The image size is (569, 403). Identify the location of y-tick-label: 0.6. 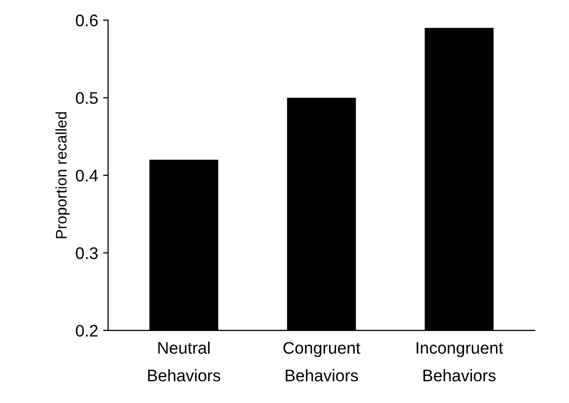
(87, 20).